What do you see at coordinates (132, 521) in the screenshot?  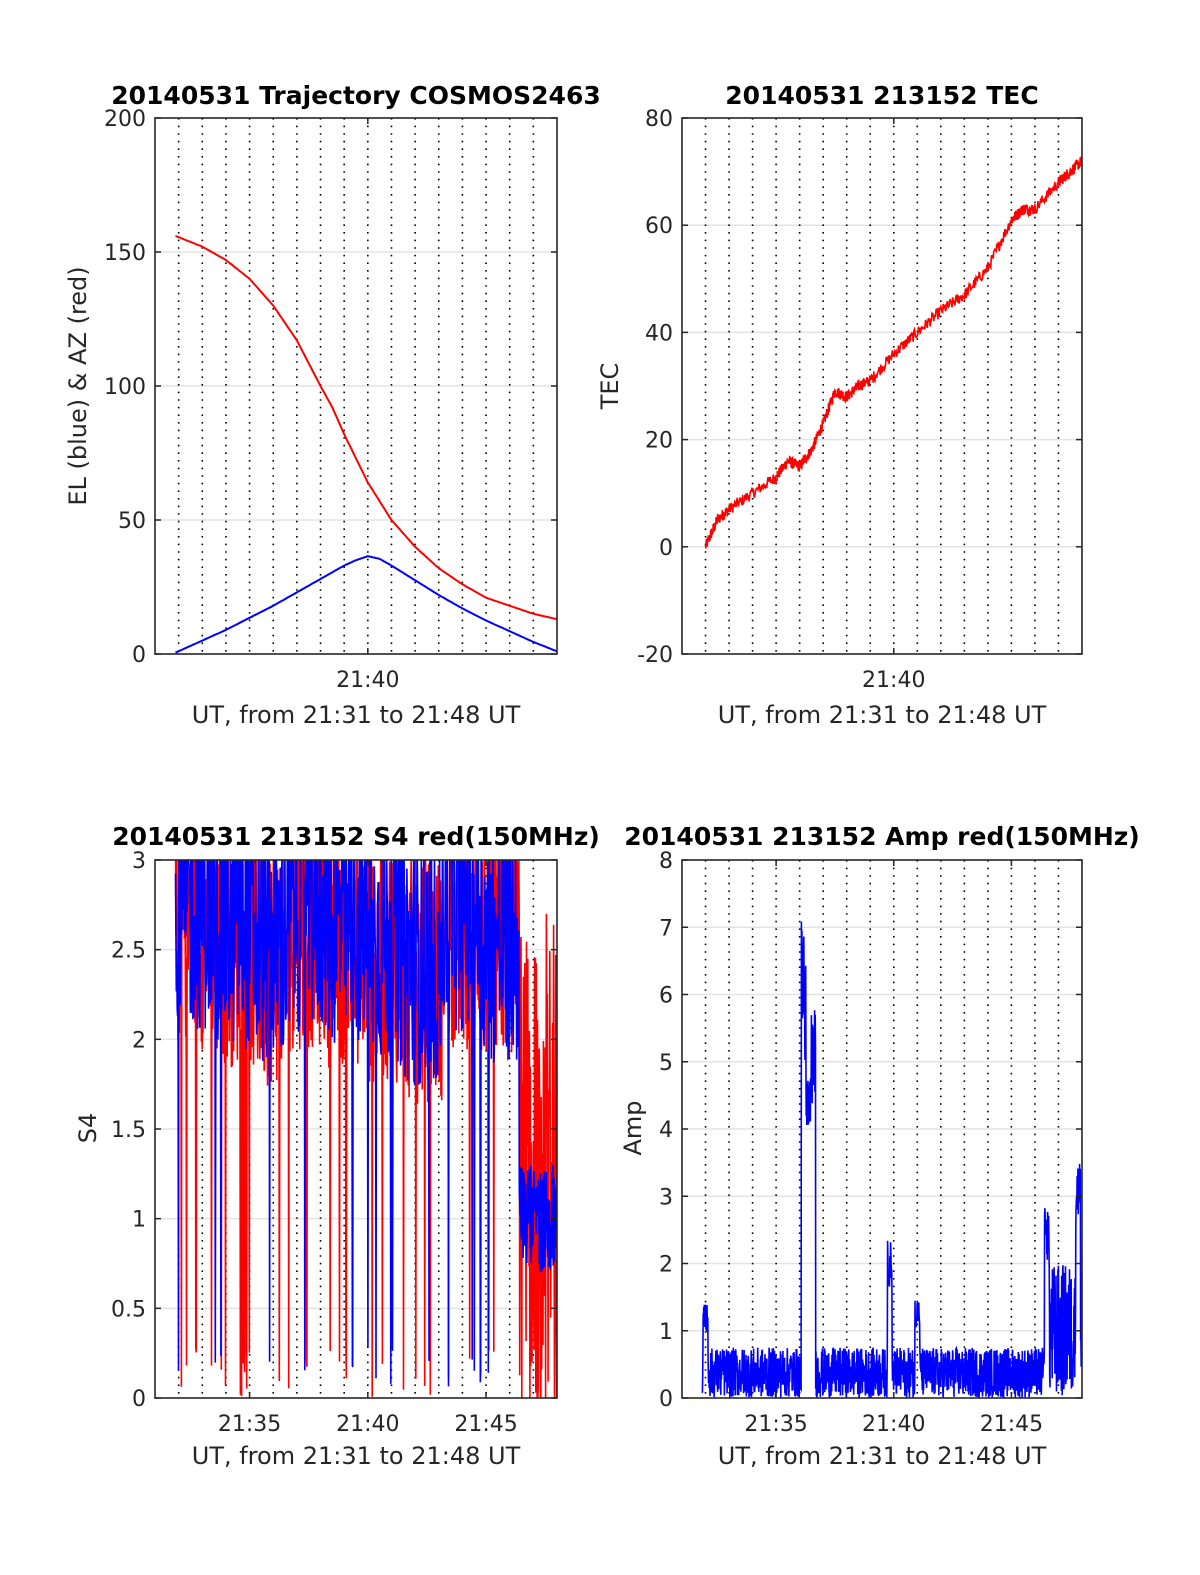 I see `y-tick-label: 50` at bounding box center [132, 521].